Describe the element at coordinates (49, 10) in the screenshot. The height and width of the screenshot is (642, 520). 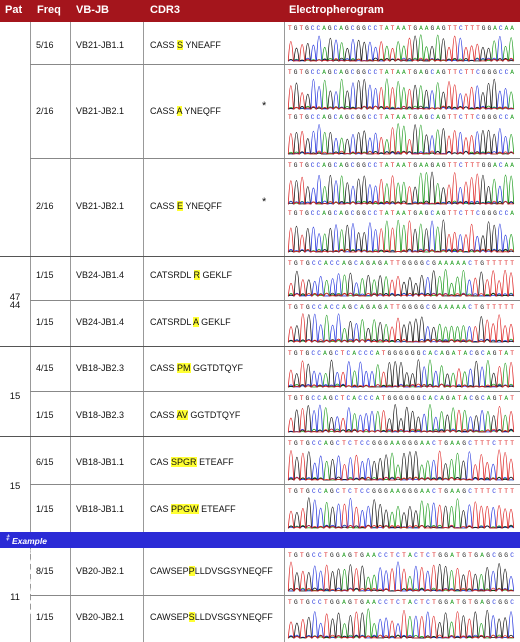
I see `header-freq: Freq` at that location.